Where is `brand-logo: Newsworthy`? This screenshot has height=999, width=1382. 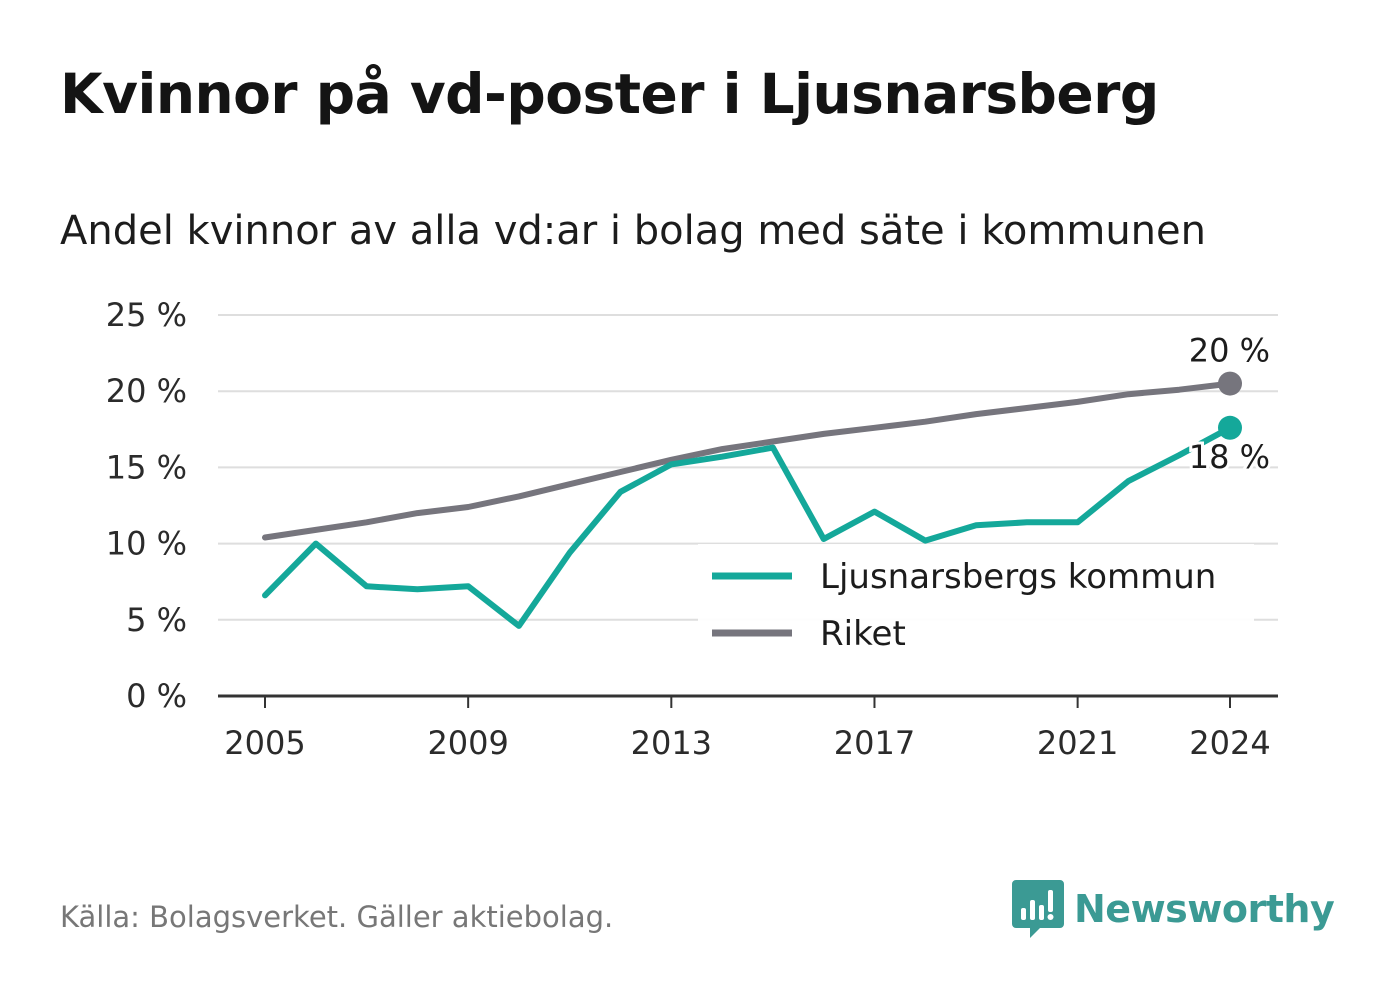
brand-logo: Newsworthy is located at coordinates (1172, 909).